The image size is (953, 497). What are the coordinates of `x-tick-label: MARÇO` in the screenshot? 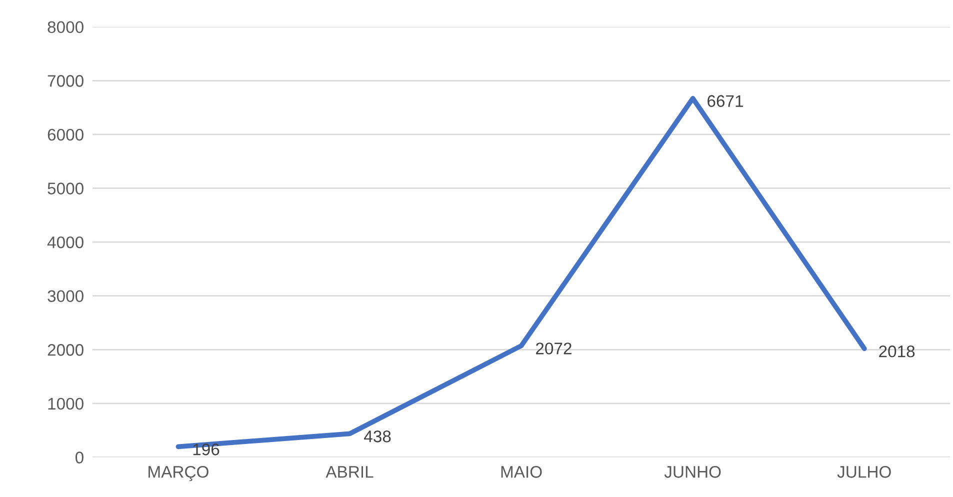 It's located at (178, 474).